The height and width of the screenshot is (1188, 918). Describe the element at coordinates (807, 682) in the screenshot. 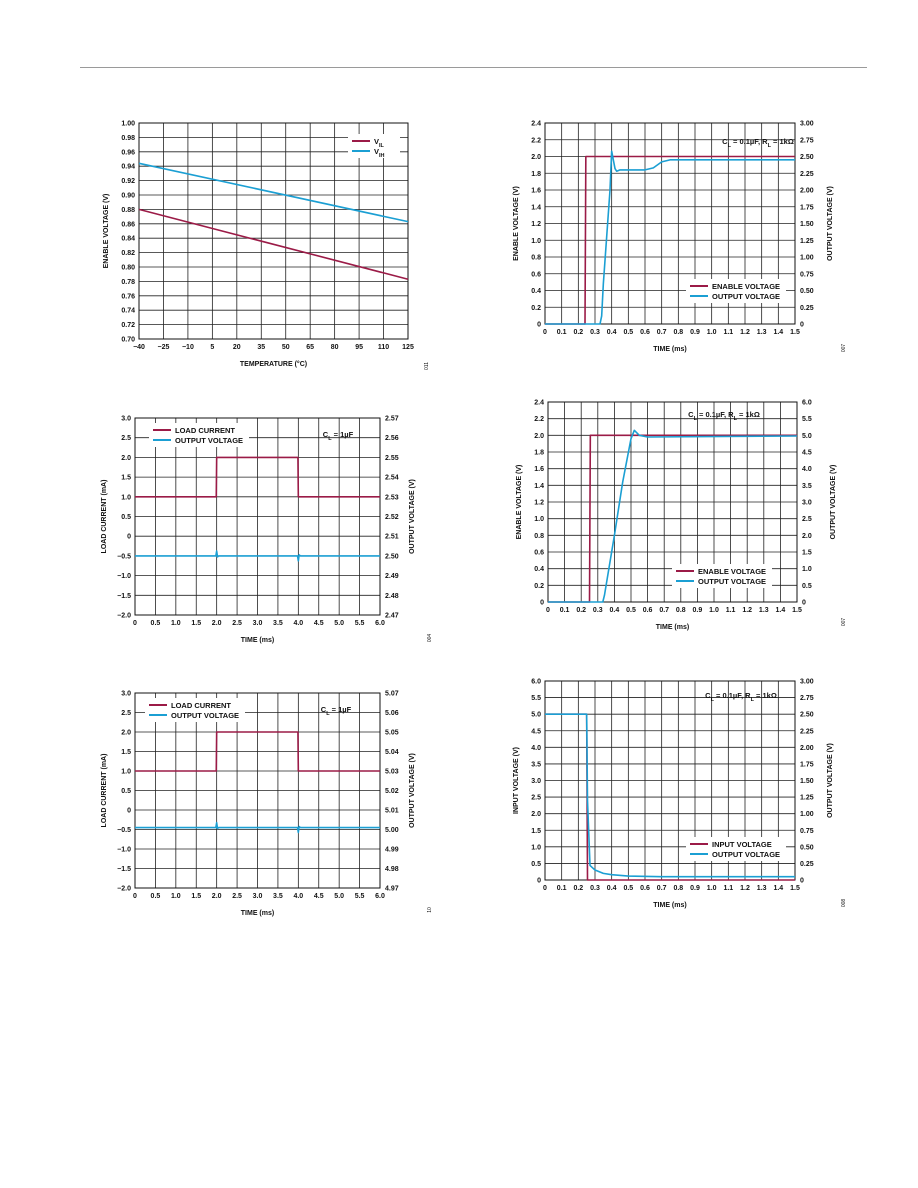

I see `y2-tick-label: 3.00` at that location.